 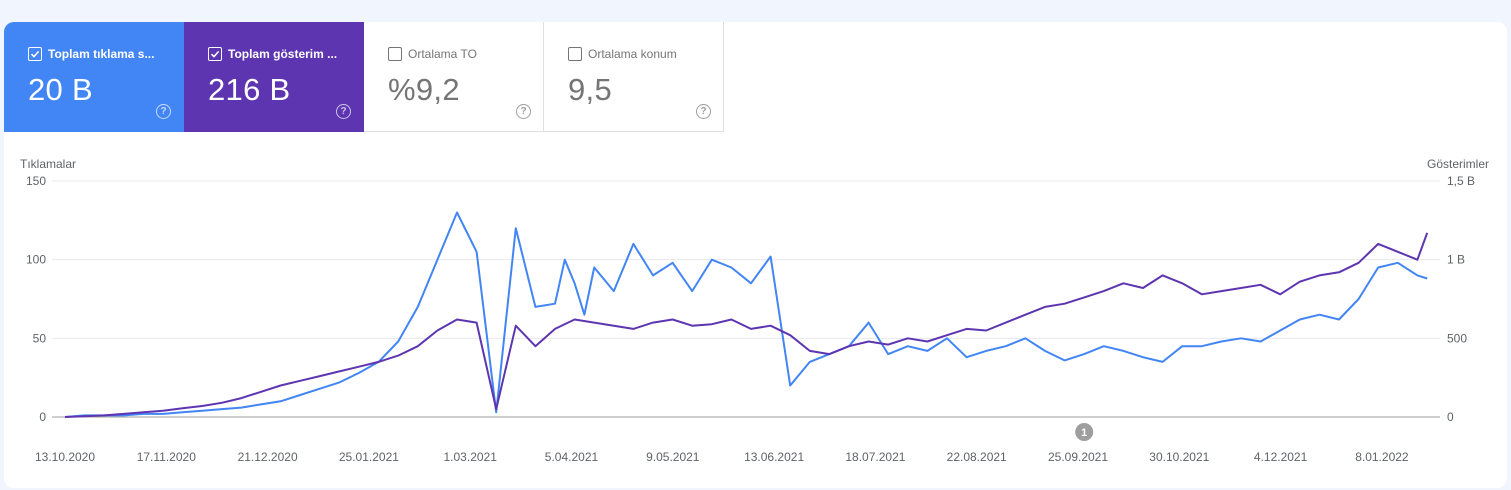 I want to click on y-axis-left-title: Tıklamalar, so click(x=48, y=164).